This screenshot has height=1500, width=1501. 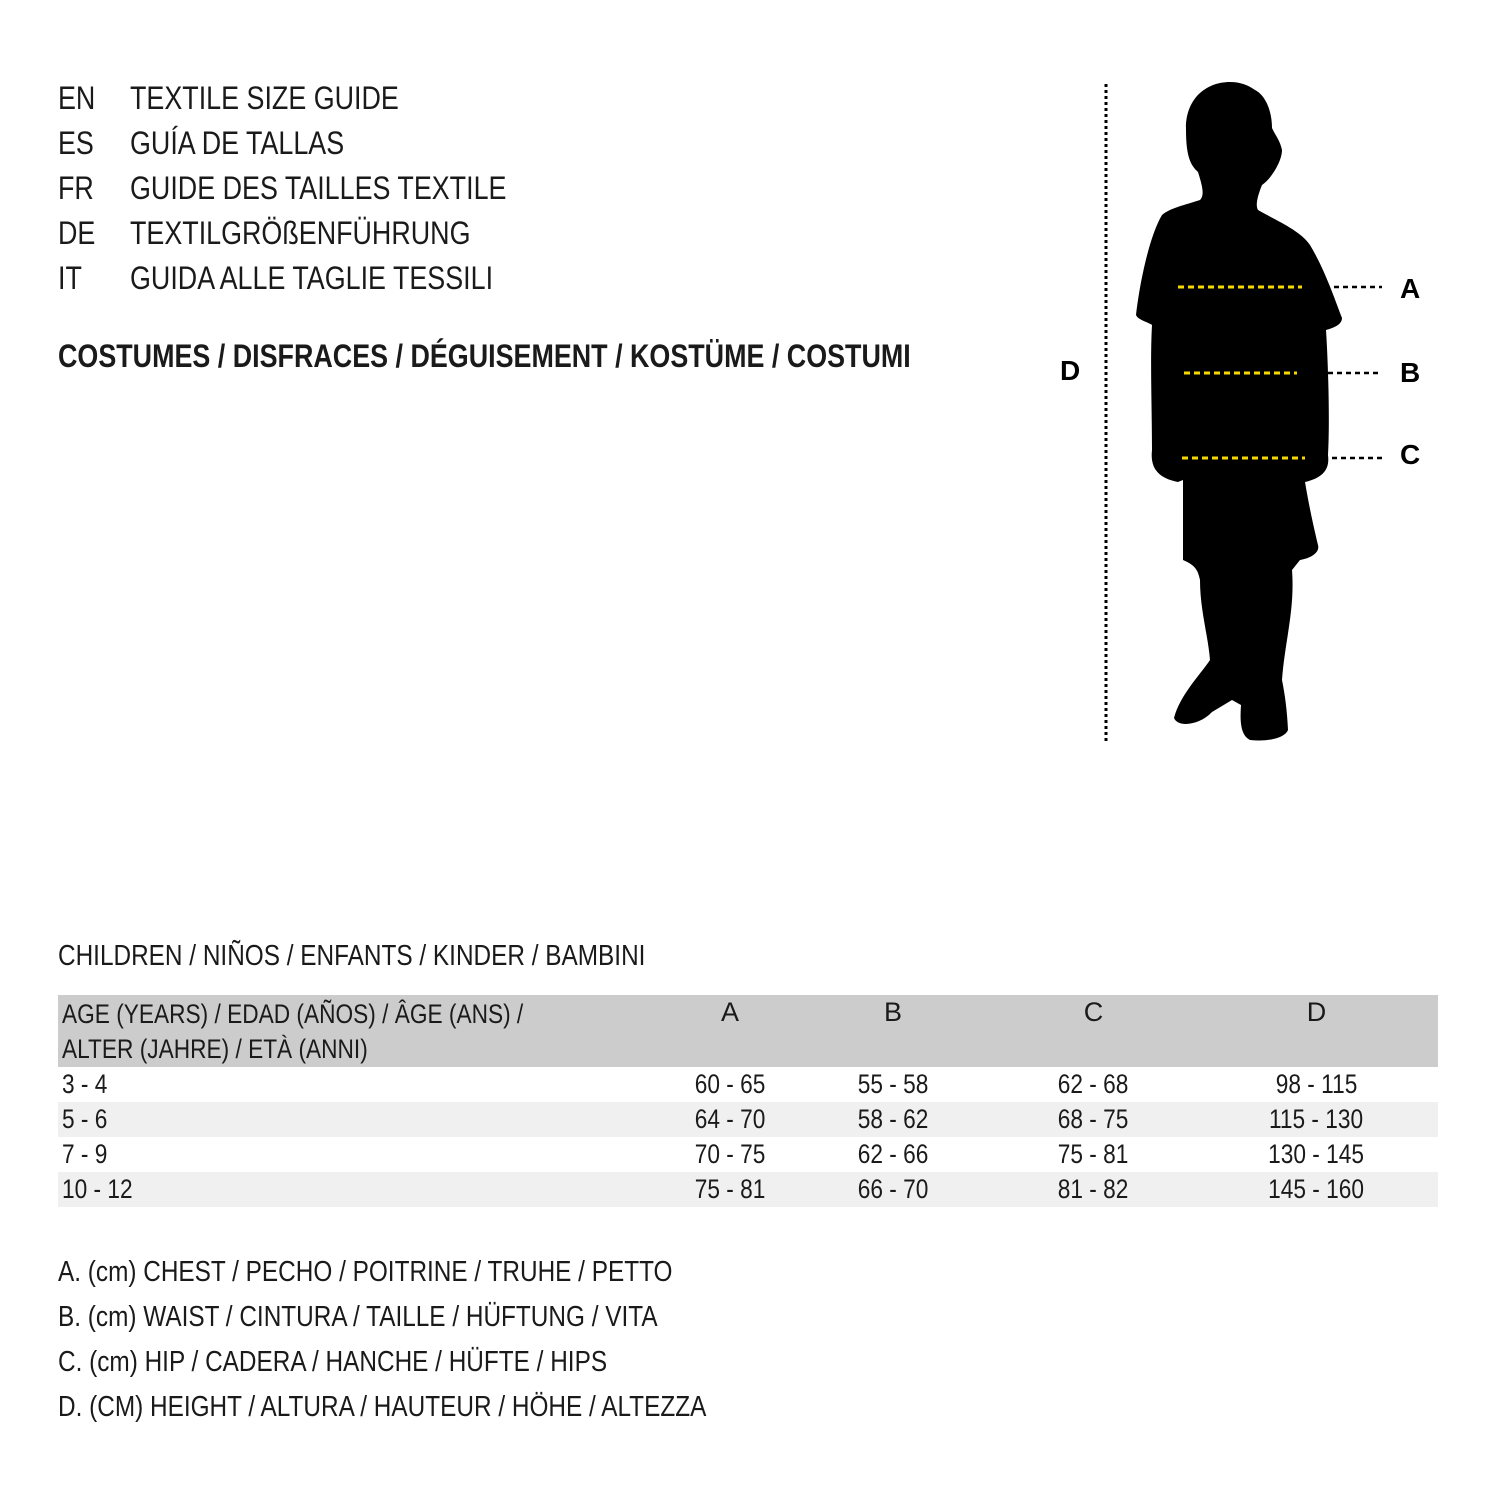 I want to click on language-code: FR, so click(x=76, y=188).